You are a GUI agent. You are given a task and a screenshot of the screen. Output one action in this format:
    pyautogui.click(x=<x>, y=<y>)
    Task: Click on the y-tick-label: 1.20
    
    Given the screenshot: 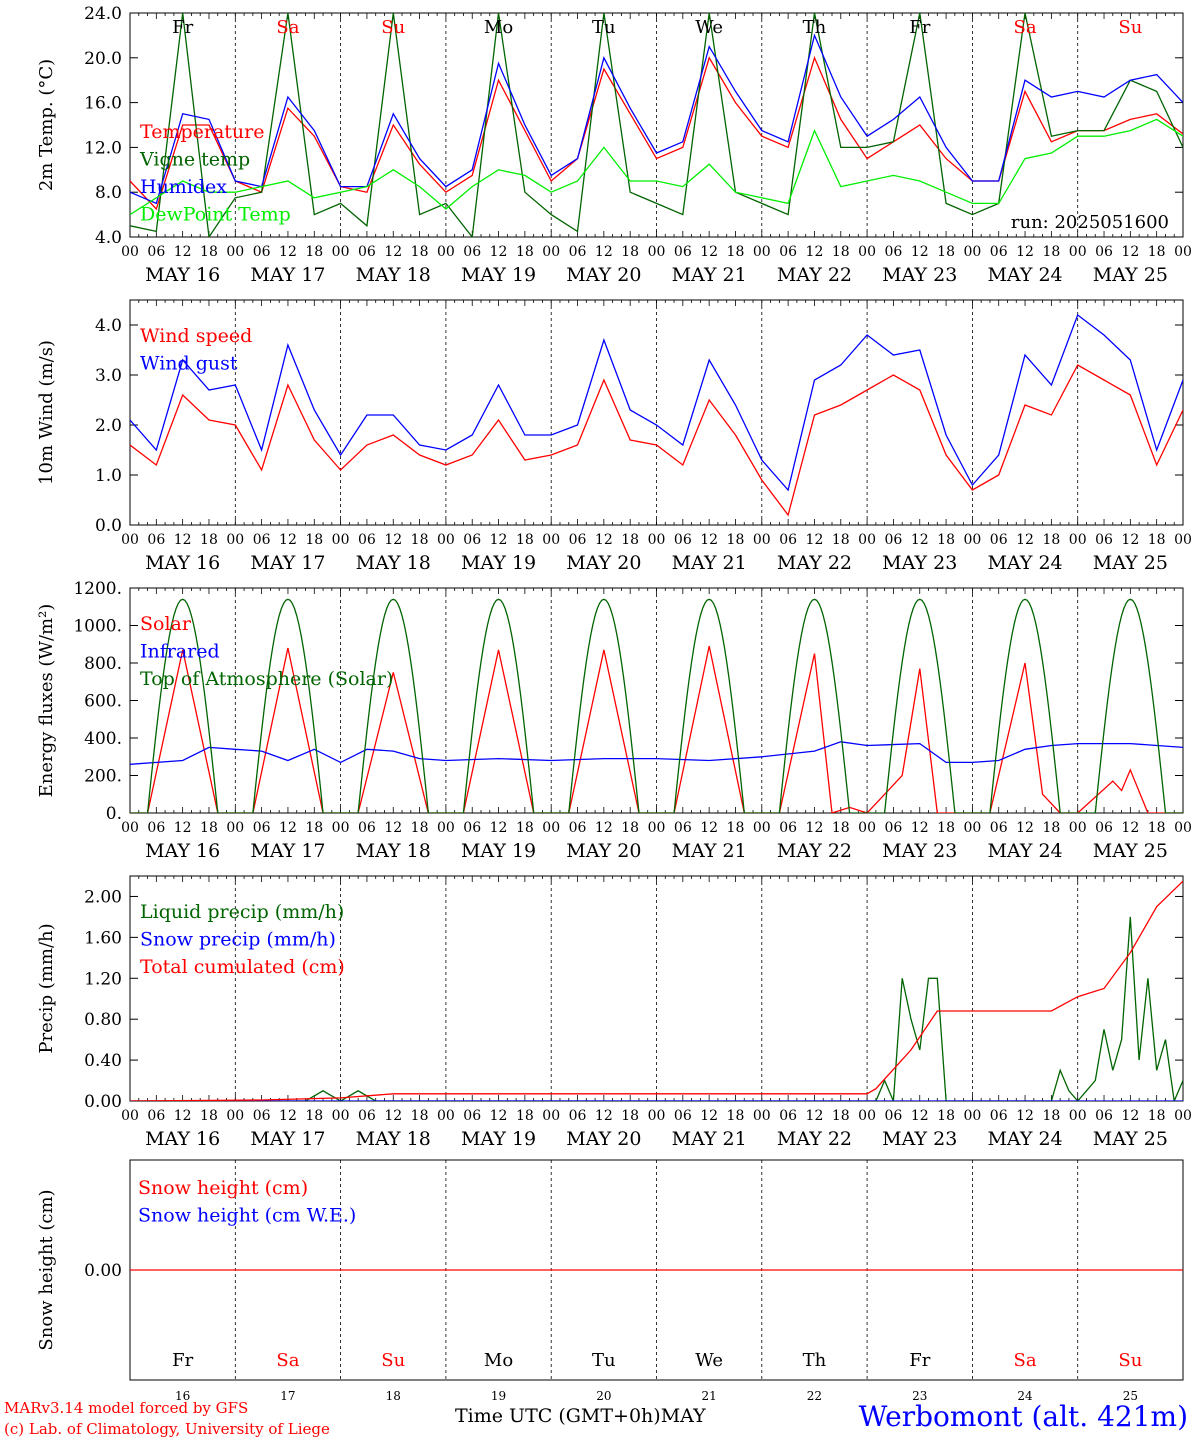 What is the action you would take?
    pyautogui.click(x=103, y=979)
    